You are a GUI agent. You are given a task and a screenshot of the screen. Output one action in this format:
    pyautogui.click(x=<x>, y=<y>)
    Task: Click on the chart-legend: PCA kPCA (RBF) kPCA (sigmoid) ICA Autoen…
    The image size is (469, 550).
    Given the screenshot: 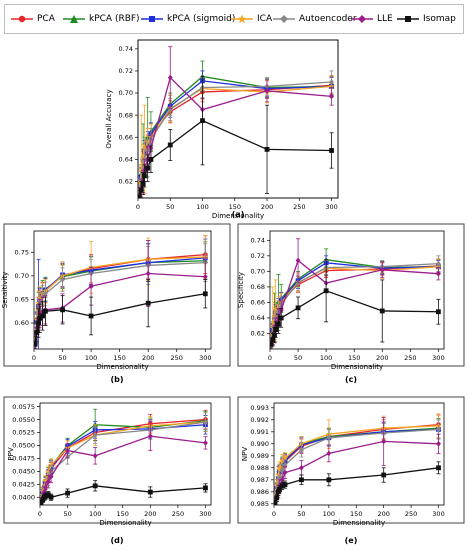 What is the action you would take?
    pyautogui.click(x=234, y=19)
    